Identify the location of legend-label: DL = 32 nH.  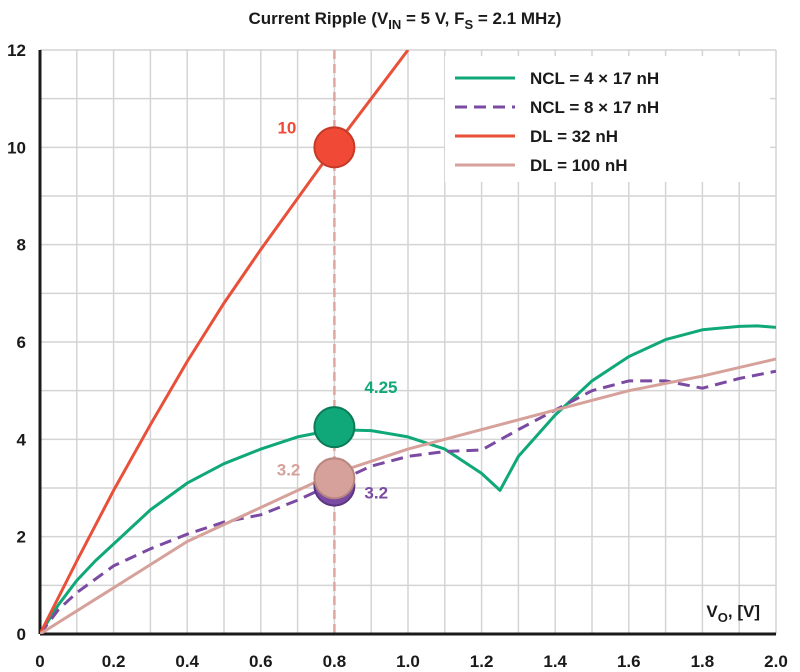
(574, 136).